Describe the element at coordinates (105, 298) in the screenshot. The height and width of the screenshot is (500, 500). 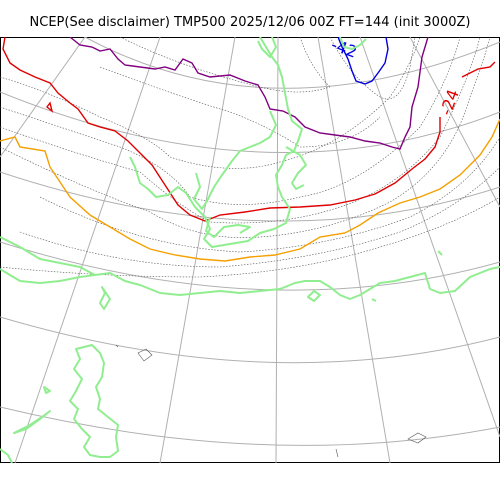
I see `coastline-segment` at that location.